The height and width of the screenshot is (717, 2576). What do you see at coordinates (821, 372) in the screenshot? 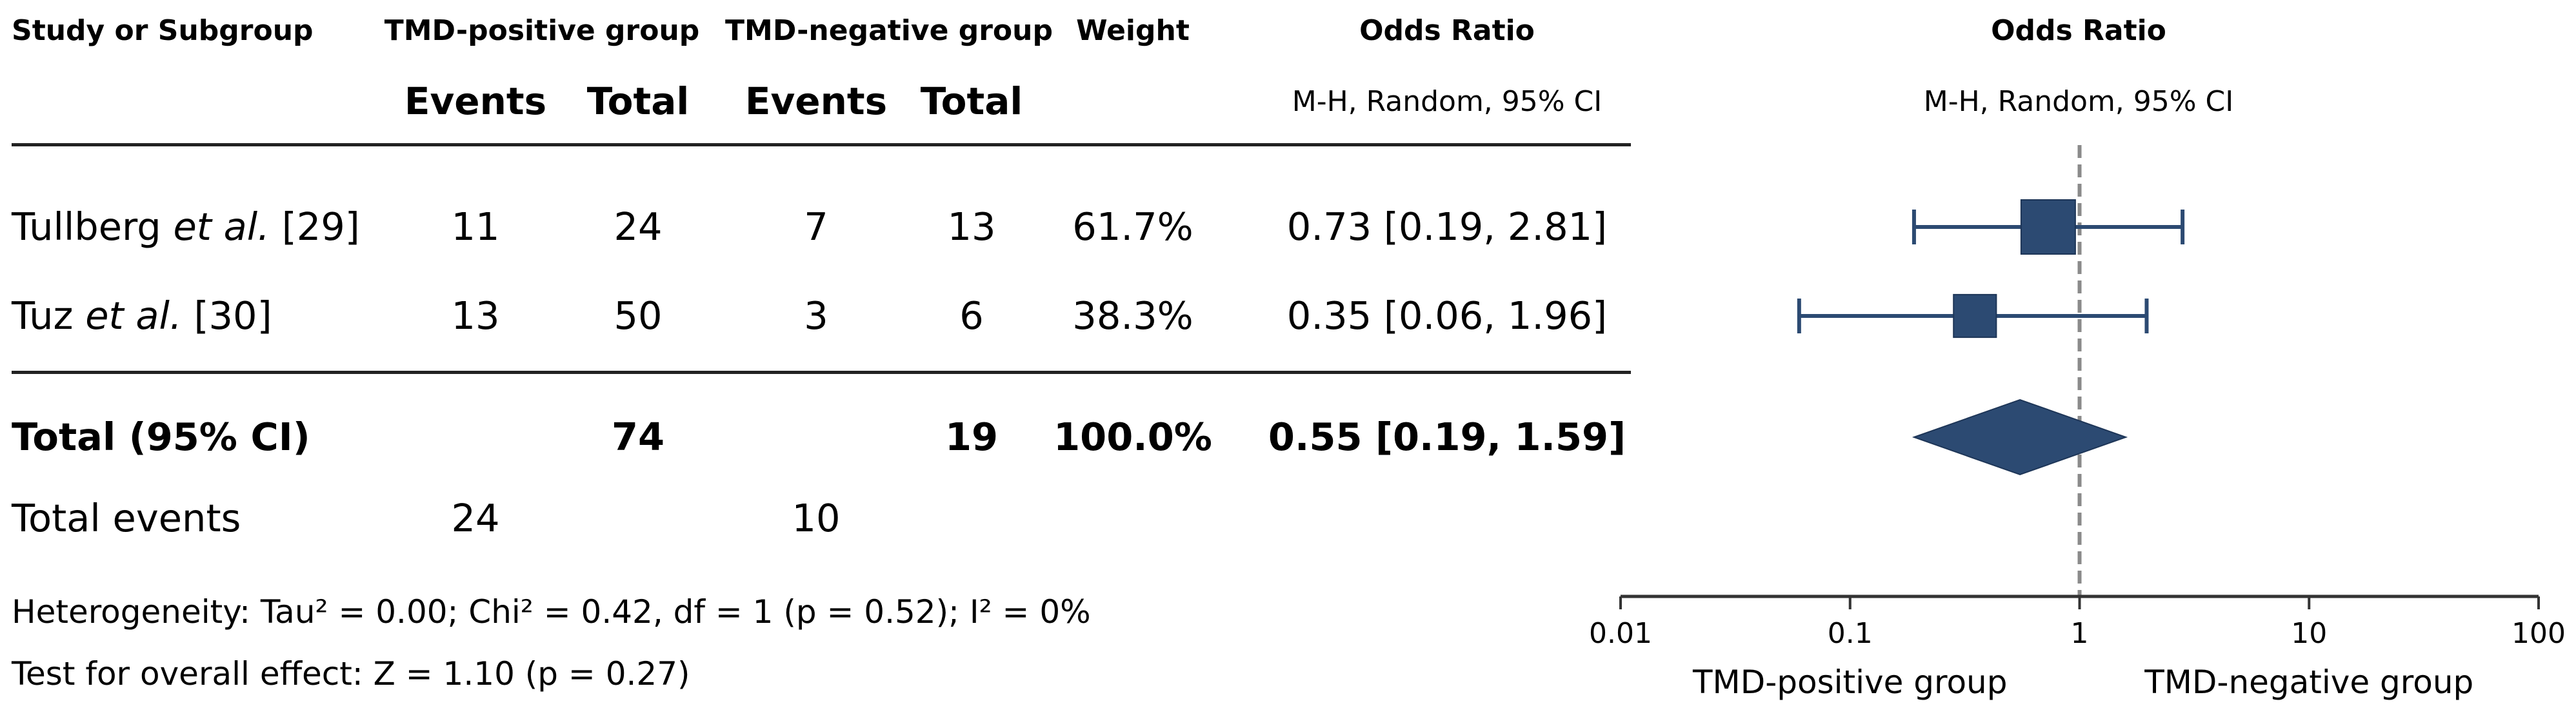
I see `body-rule` at bounding box center [821, 372].